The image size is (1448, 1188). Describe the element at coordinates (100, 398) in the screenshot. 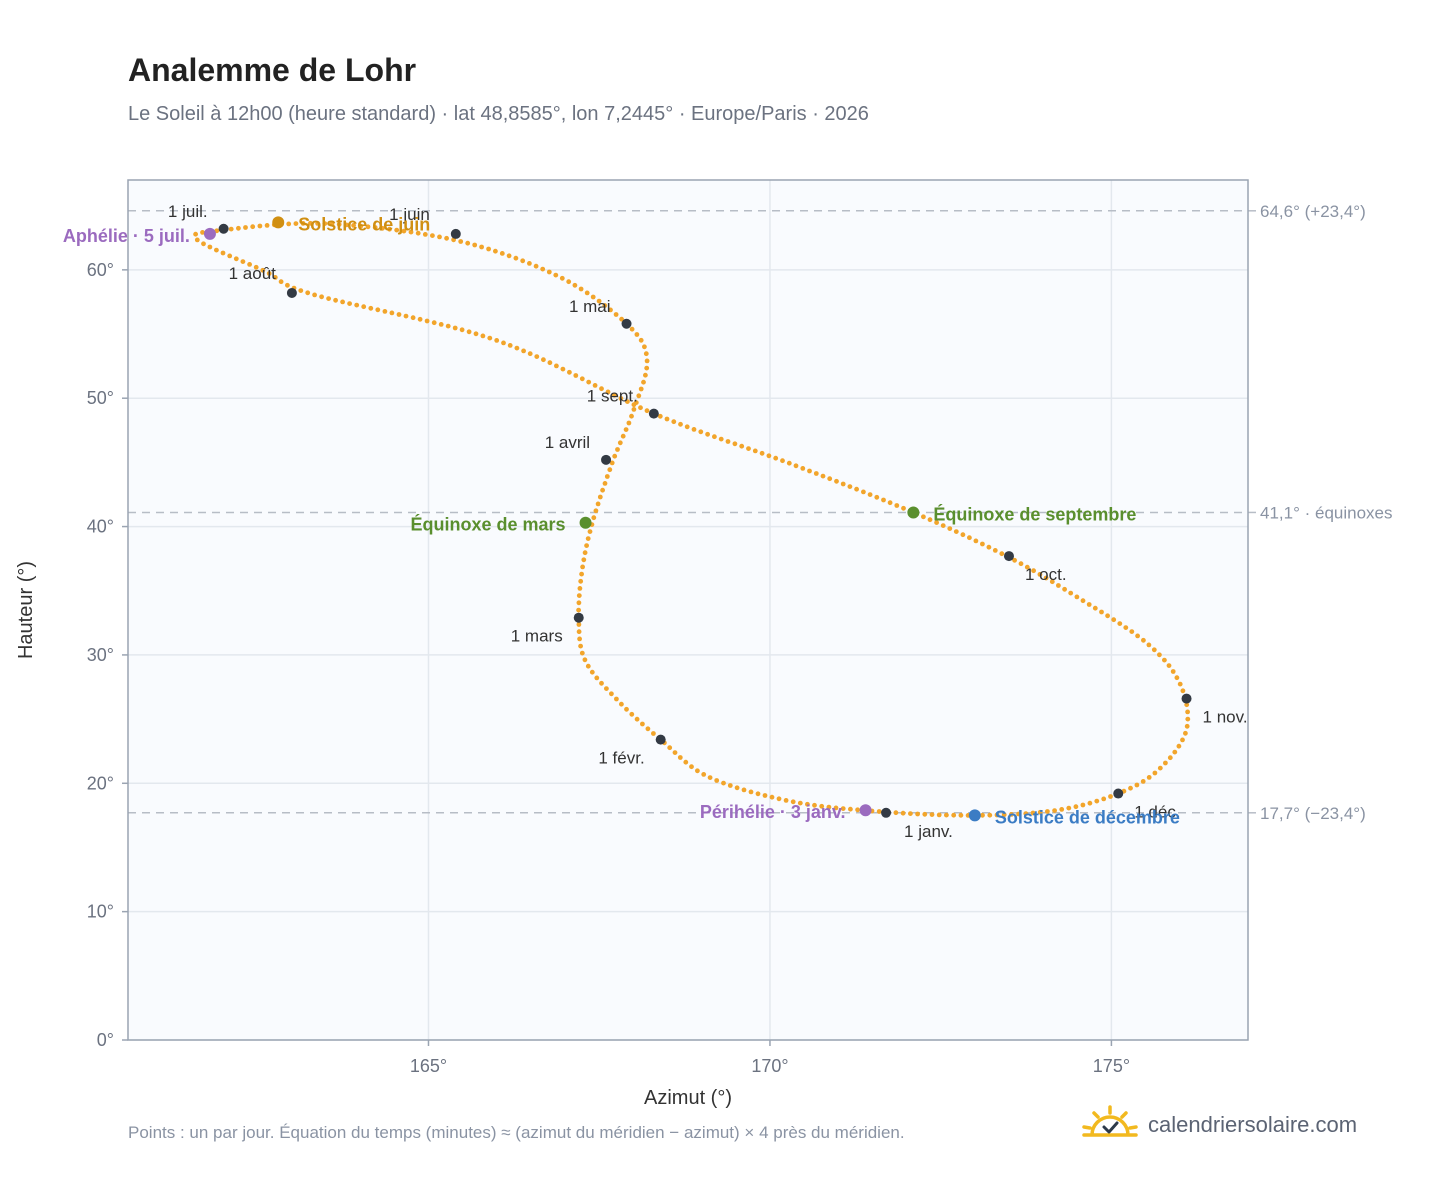

I see `y-tick-label: 50°` at that location.